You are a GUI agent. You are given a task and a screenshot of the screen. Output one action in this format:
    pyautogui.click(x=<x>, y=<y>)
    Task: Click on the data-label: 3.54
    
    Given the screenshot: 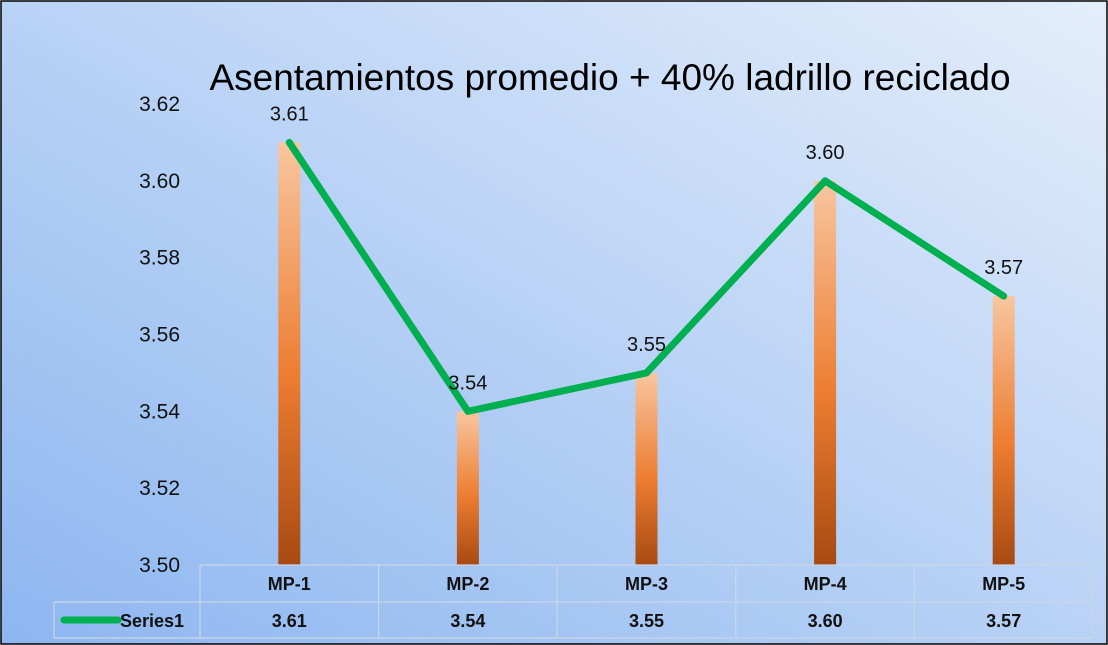 What is the action you would take?
    pyautogui.click(x=467, y=383)
    